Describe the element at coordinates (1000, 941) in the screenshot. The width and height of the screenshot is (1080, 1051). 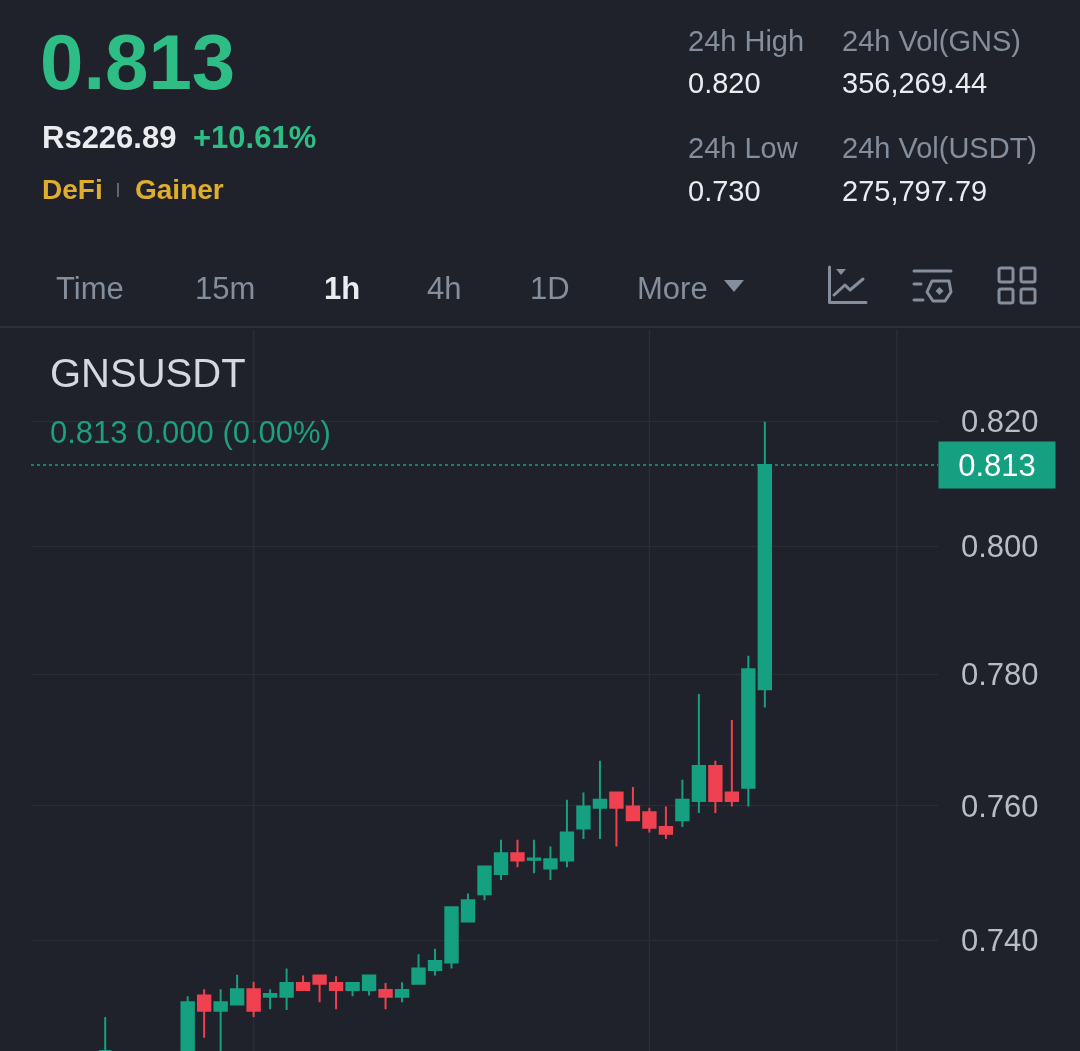
I see `y-tick-label: 0.740` at that location.